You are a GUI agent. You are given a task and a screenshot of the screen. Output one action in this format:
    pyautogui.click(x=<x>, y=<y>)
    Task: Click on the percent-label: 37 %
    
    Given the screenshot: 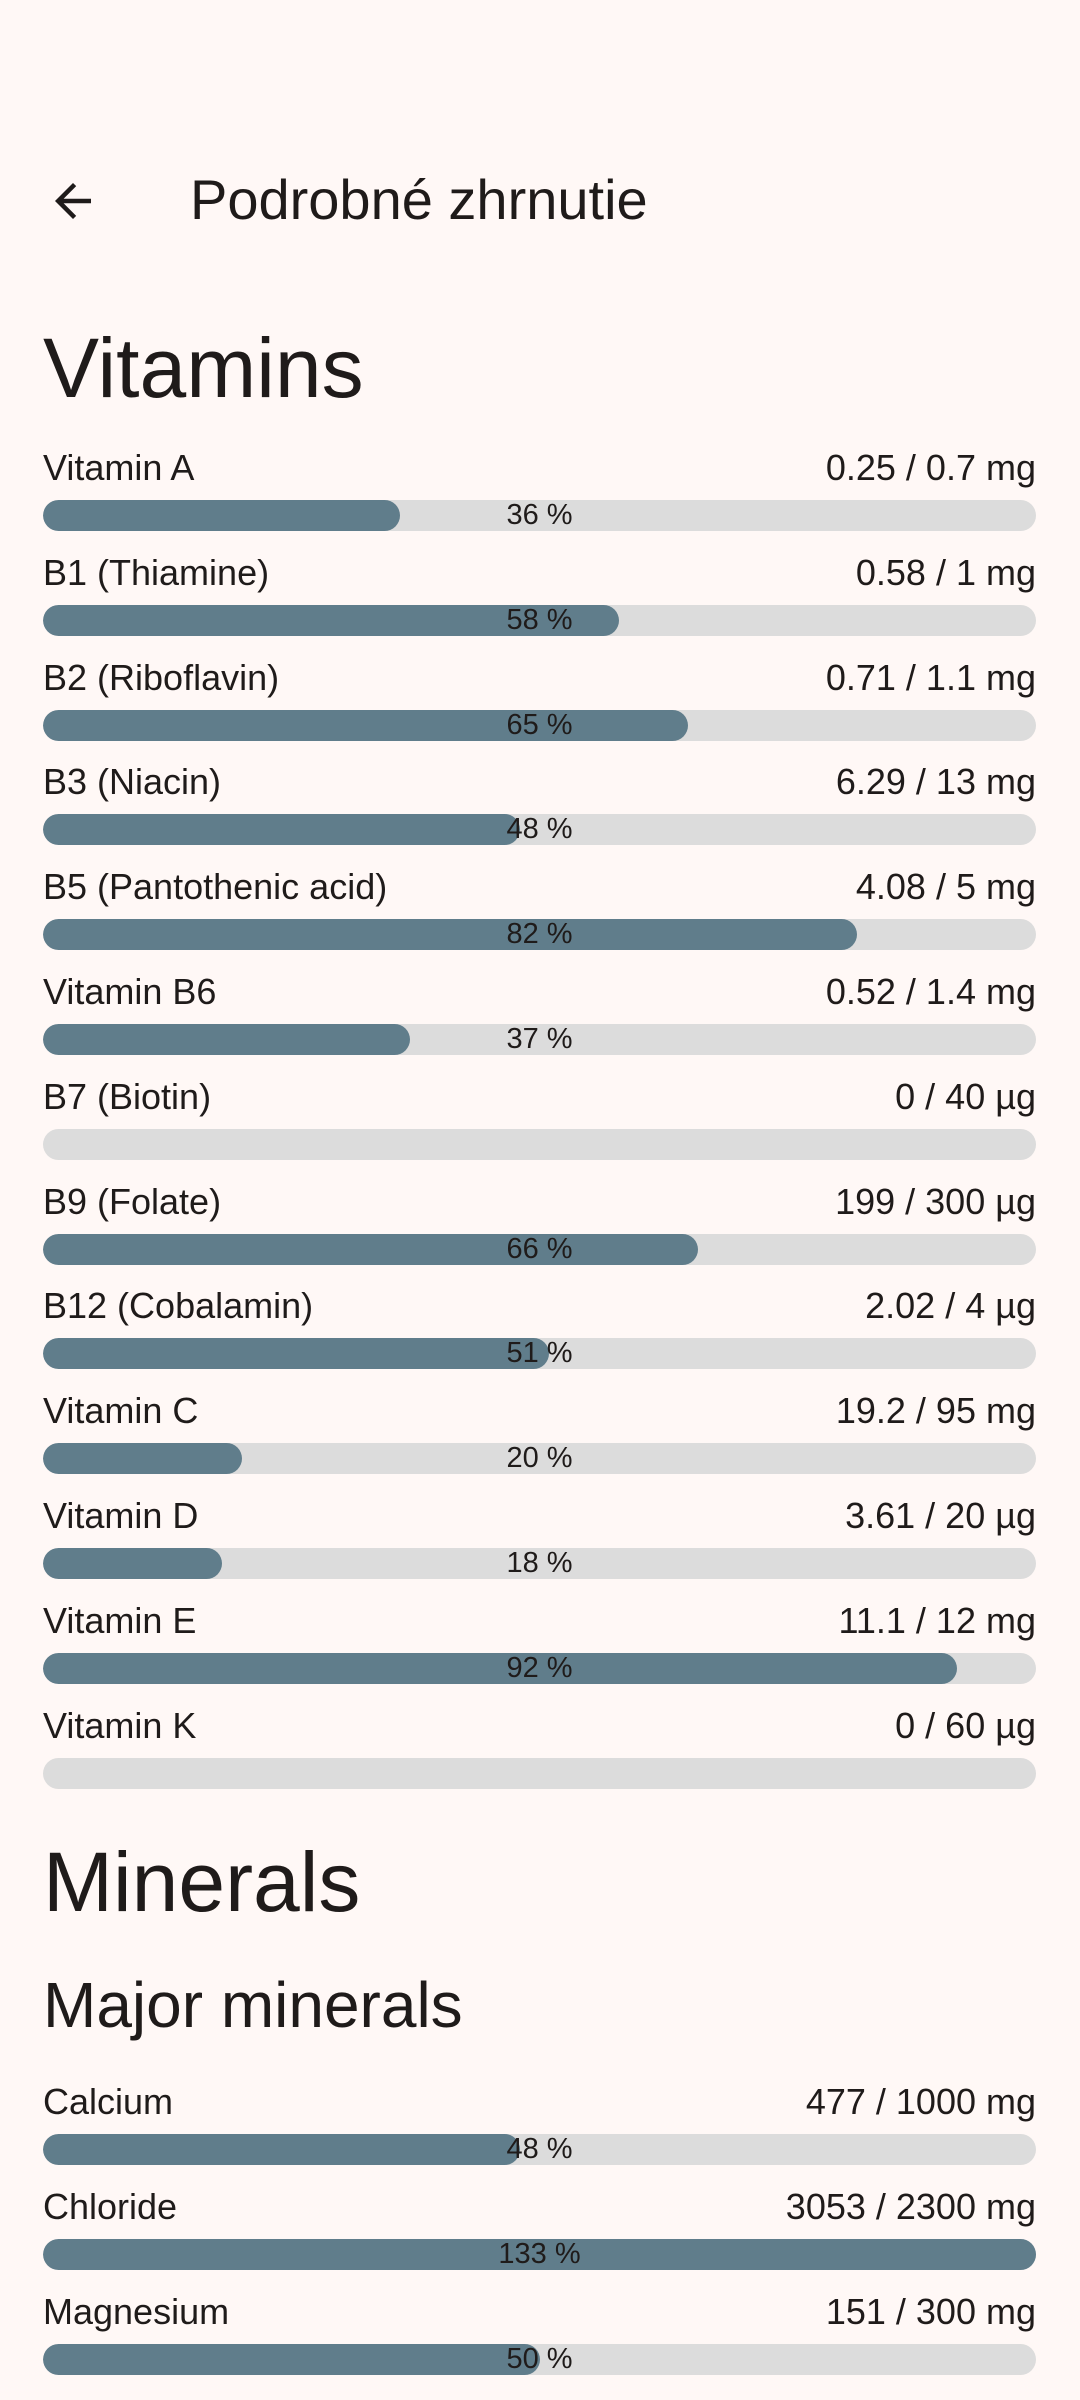 What is the action you would take?
    pyautogui.click(x=539, y=1039)
    